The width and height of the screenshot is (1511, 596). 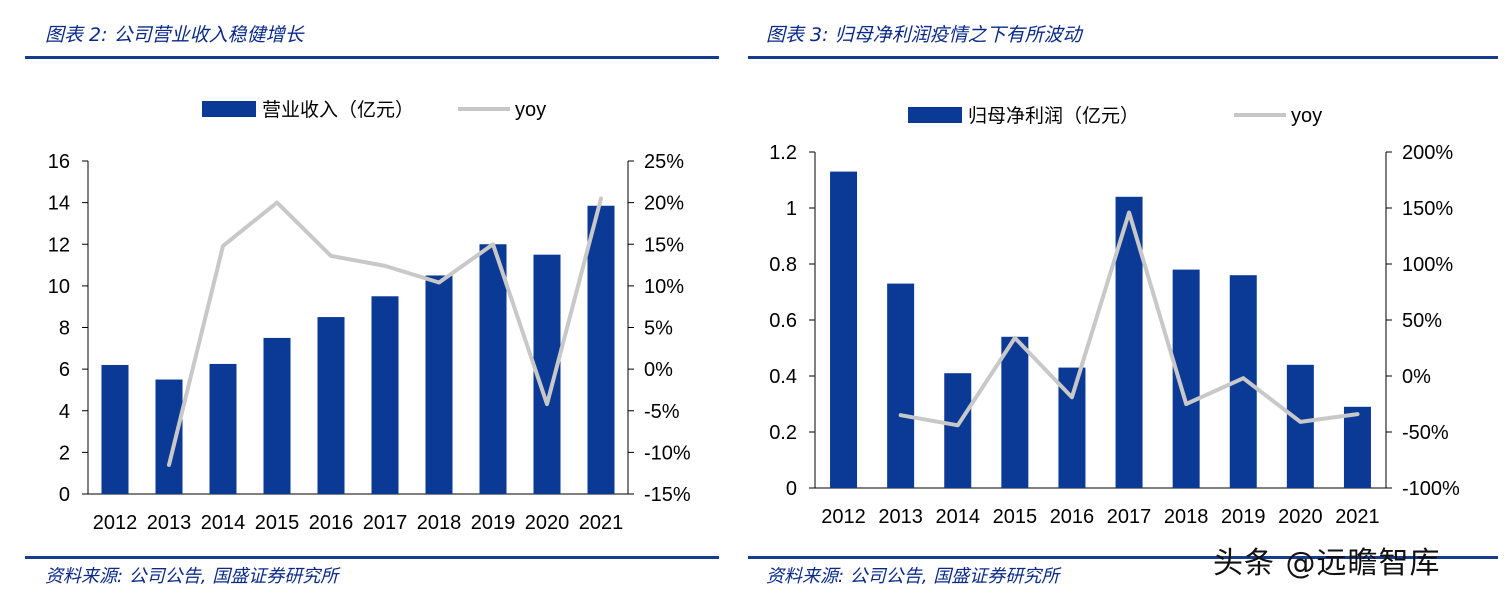 What do you see at coordinates (1427, 209) in the screenshot?
I see `right-tick-label: 150%` at bounding box center [1427, 209].